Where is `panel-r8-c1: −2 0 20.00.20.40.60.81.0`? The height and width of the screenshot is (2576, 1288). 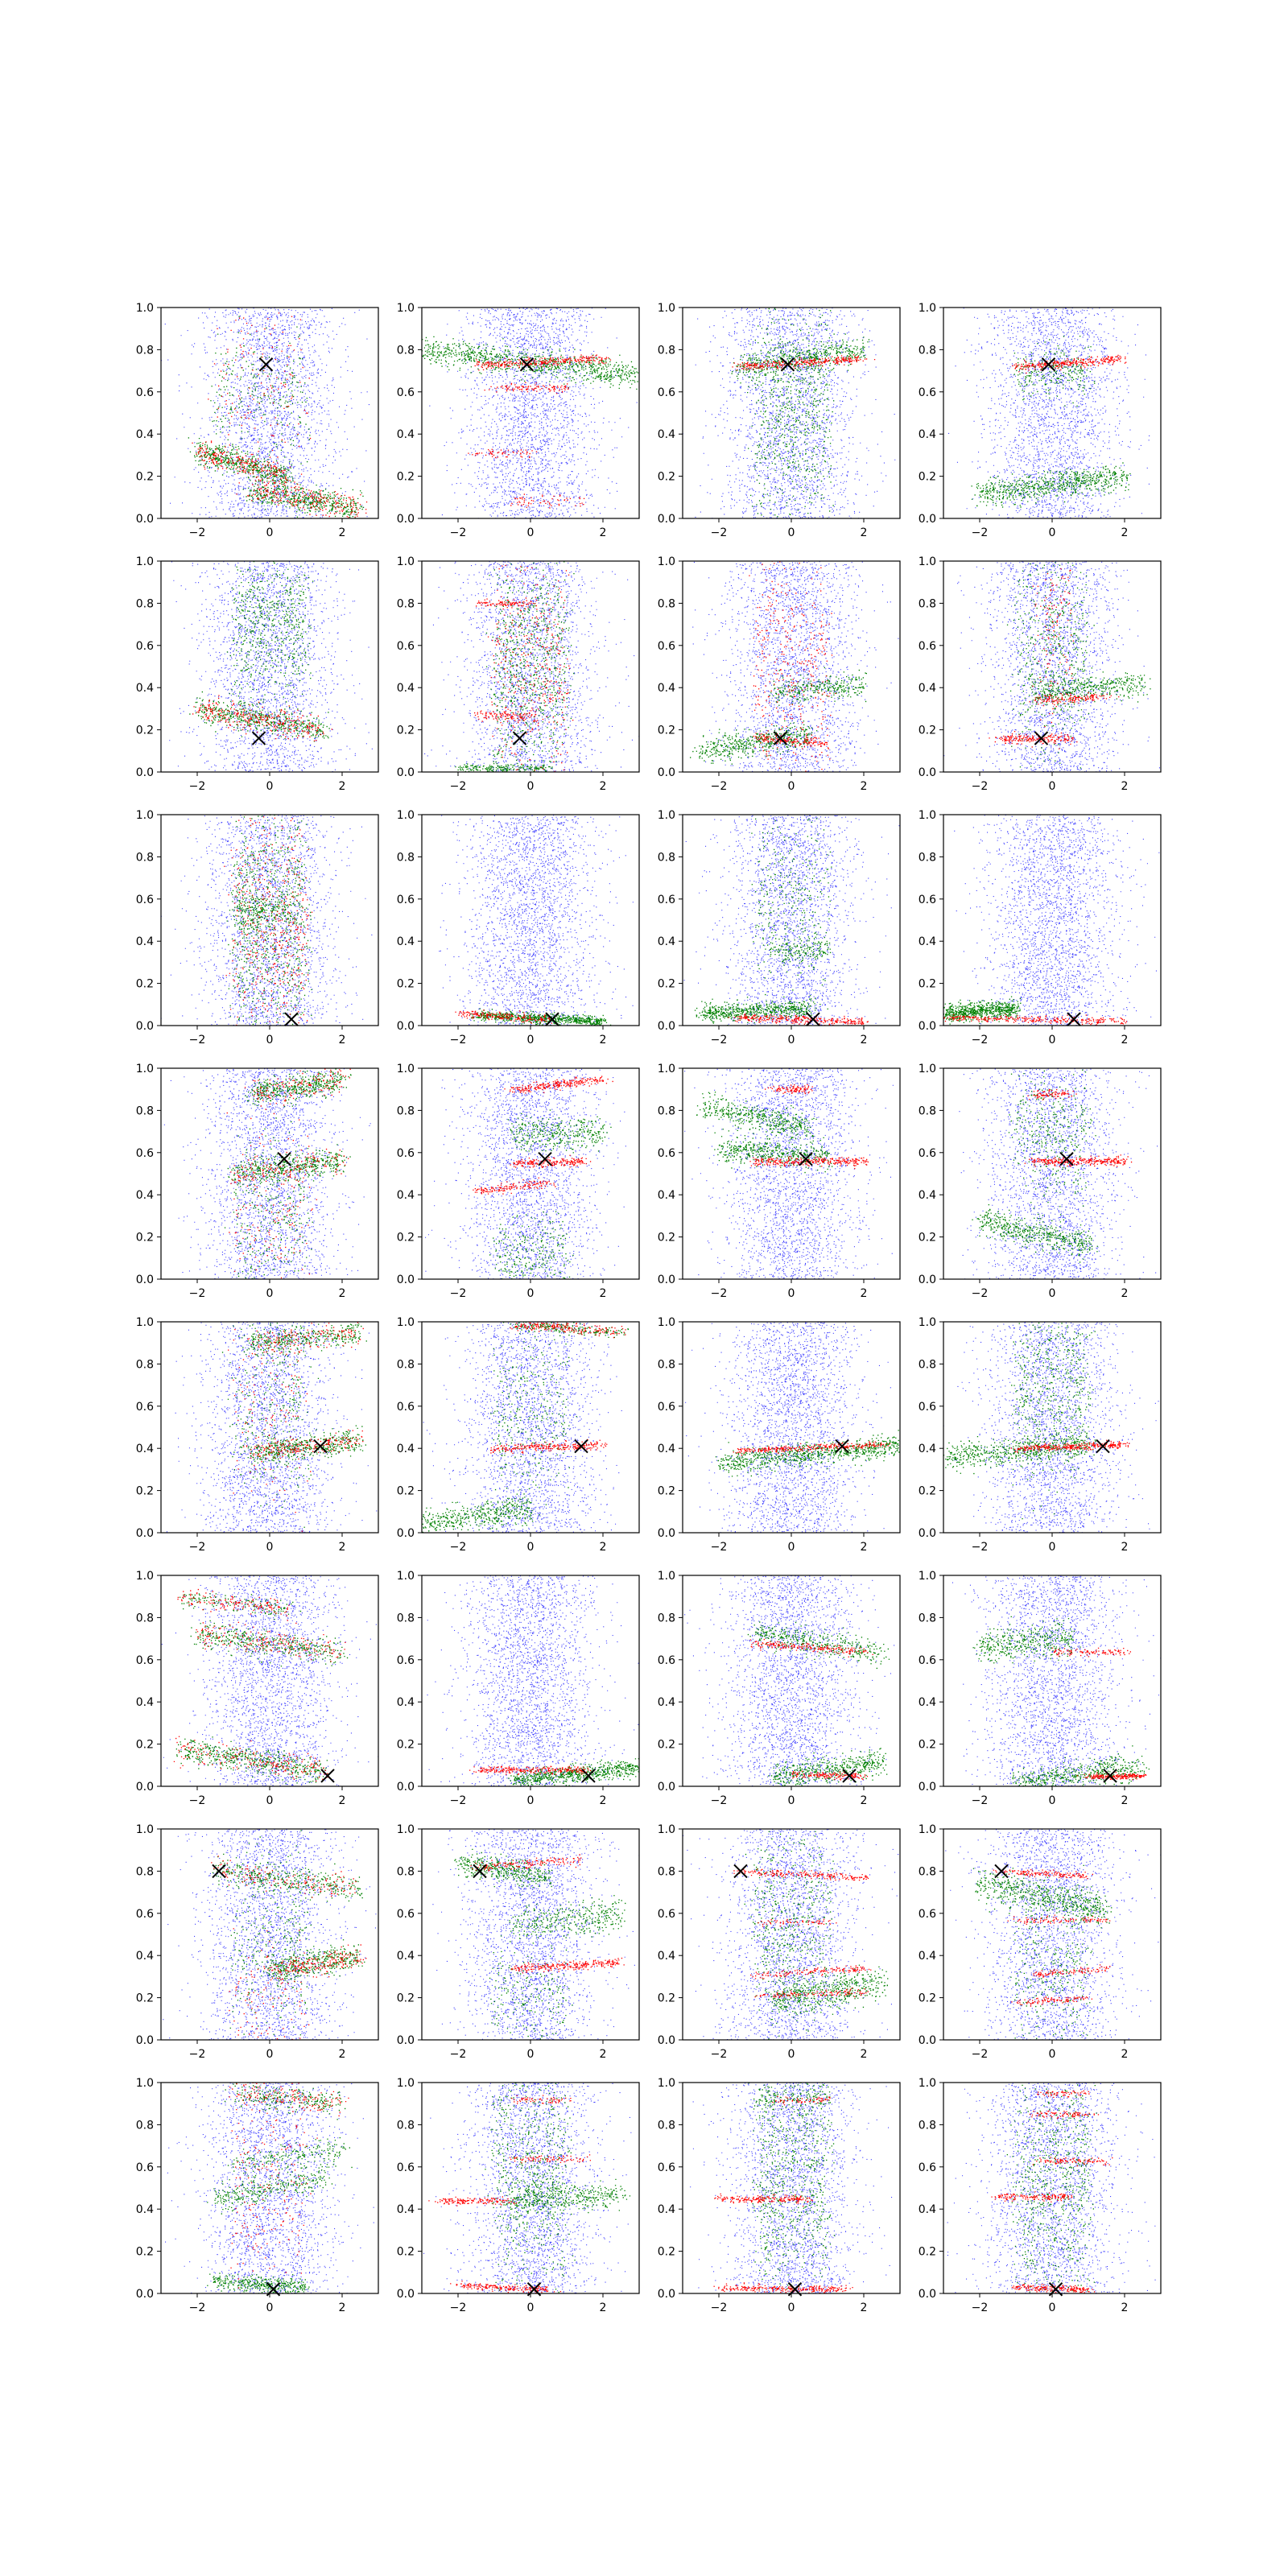 panel-r8-c1: −2 0 20.00.20.40.60.81.0 is located at coordinates (259, 2195).